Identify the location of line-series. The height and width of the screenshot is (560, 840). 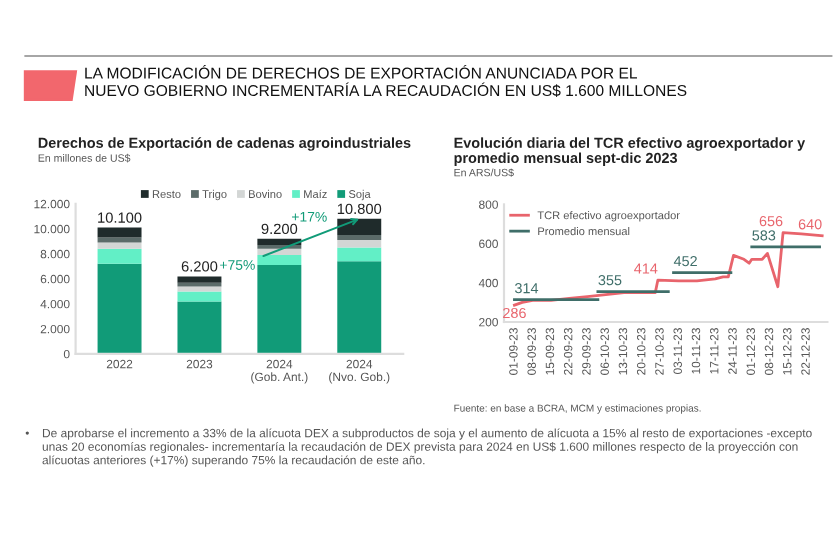
(668, 269).